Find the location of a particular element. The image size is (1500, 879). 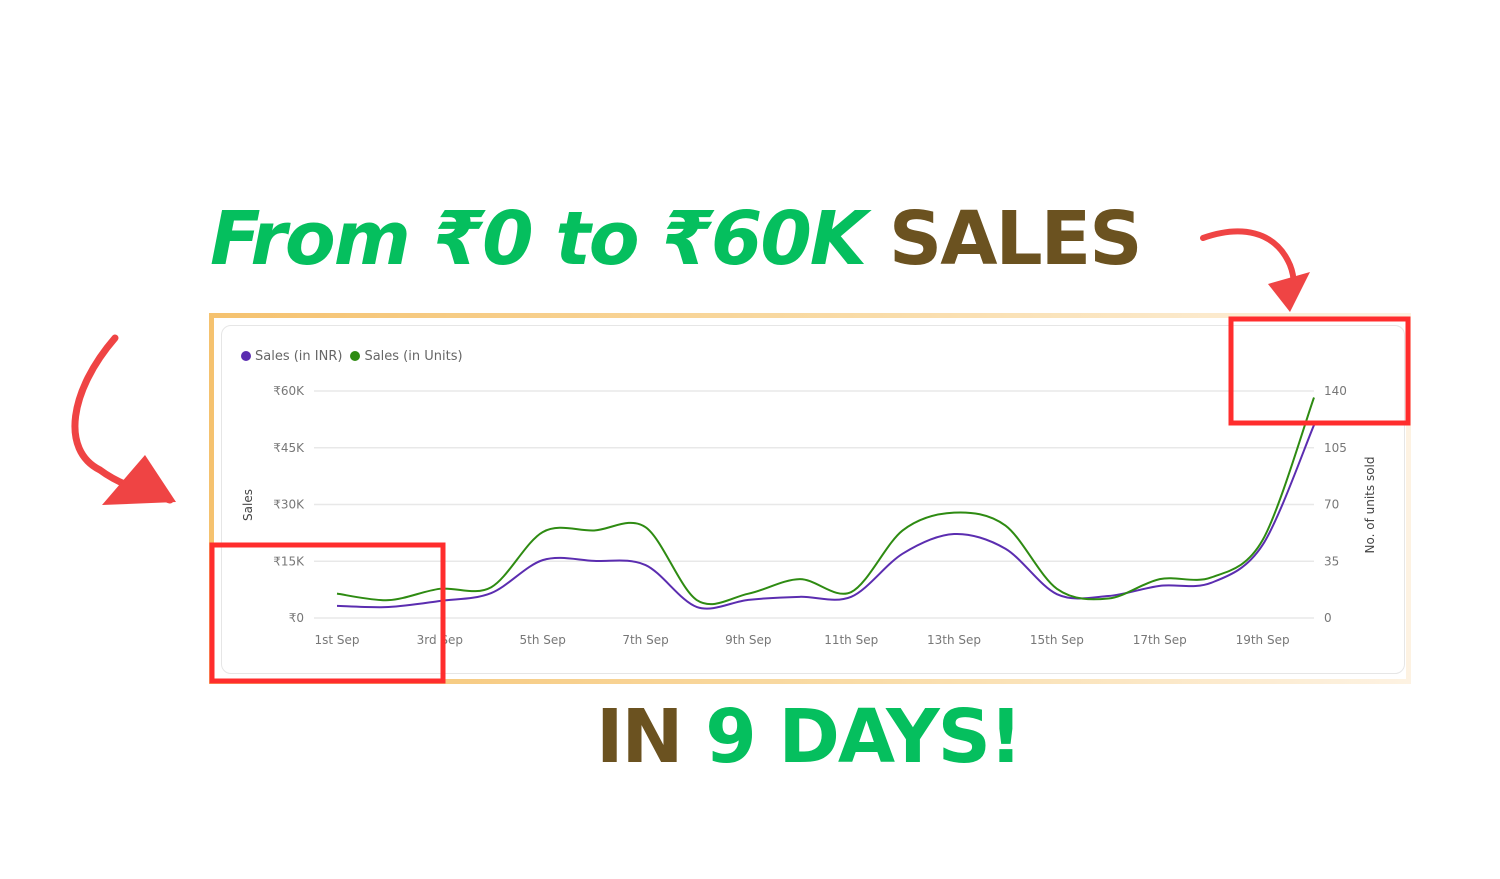

headline: From ₹0 to ₹60K SALES is located at coordinates (710, 239).